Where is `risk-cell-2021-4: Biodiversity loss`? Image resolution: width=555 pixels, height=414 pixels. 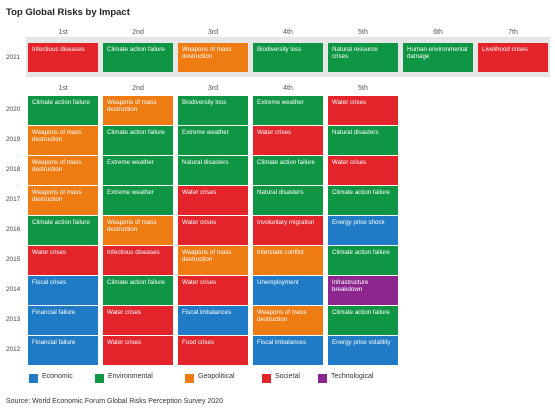
risk-cell-2021-4: Biodiversity loss is located at coordinates (288, 57).